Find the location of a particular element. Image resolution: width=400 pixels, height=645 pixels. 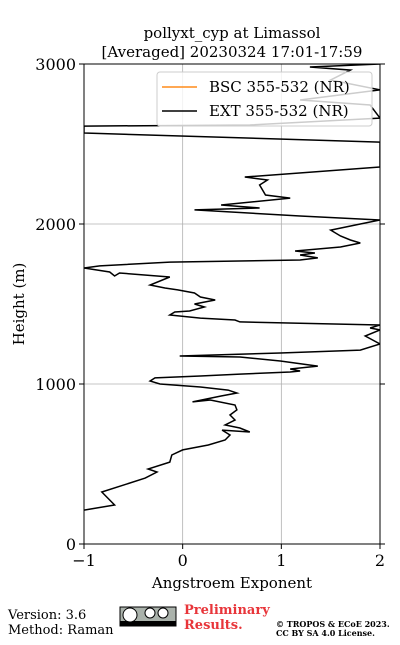

x-tick-label: −1 is located at coordinates (84, 560).